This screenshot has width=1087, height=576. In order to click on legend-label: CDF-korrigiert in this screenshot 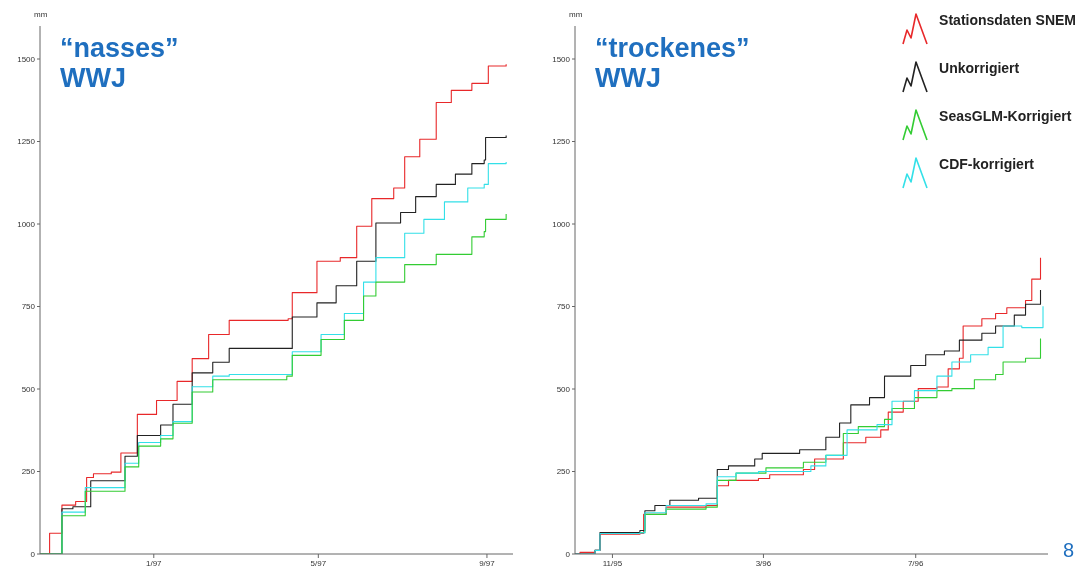, I will do `click(986, 163)`.